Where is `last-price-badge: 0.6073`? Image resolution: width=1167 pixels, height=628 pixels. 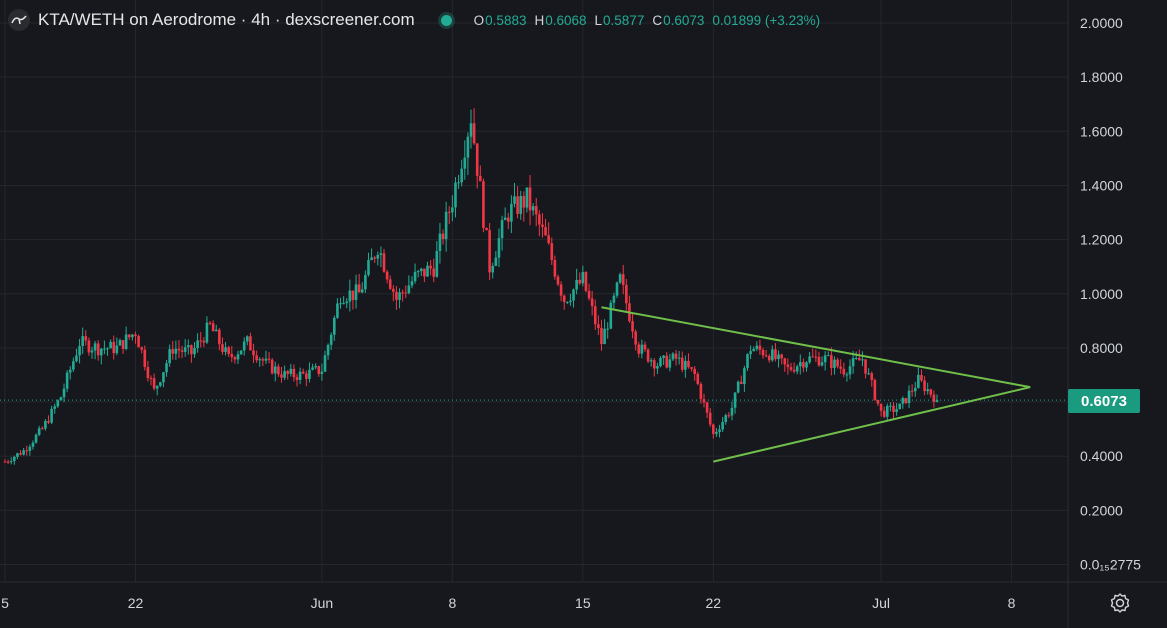
last-price-badge: 0.6073 is located at coordinates (1104, 401).